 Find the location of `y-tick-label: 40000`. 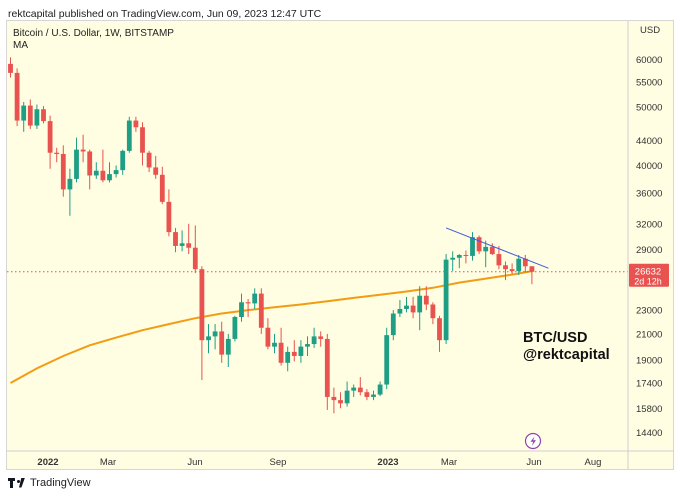

y-tick-label: 40000 is located at coordinates (649, 166).